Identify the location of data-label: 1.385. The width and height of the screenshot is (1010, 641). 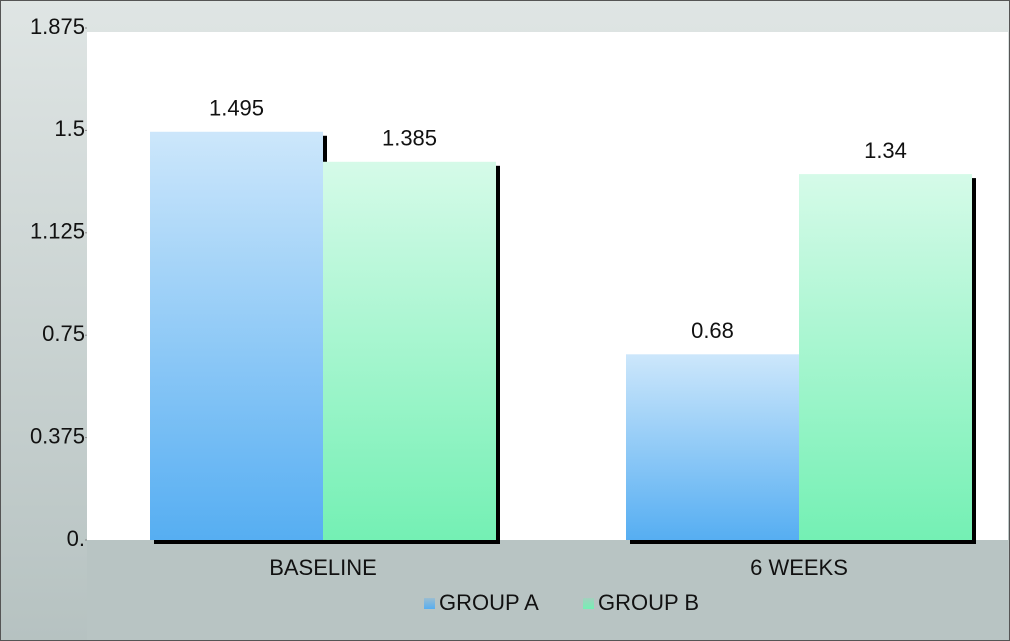
(409, 138).